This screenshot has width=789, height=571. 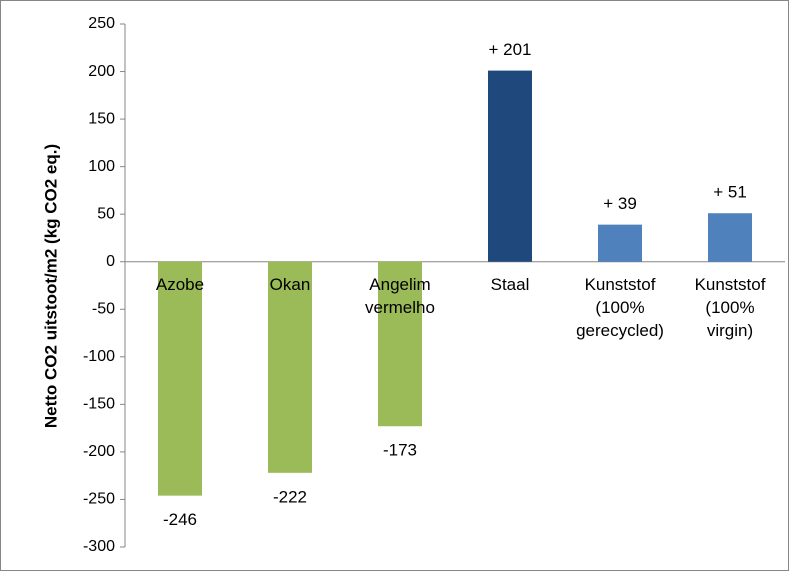 What do you see at coordinates (400, 450) in the screenshot?
I see `value-label: -173` at bounding box center [400, 450].